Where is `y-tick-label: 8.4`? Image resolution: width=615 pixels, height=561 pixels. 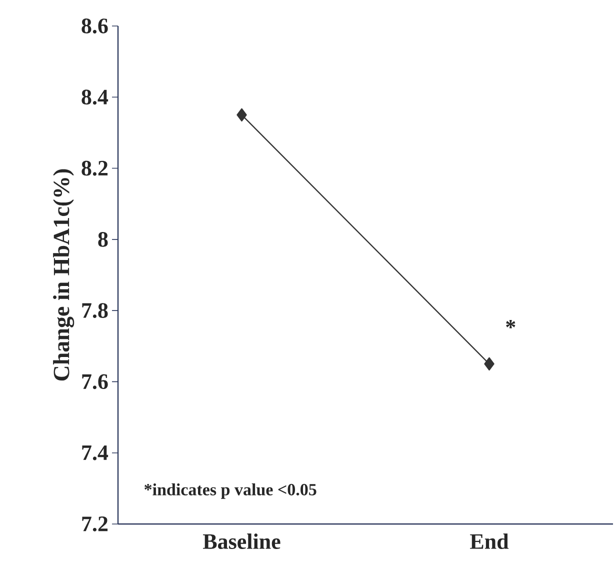 y-tick-label: 8.4 is located at coordinates (95, 97).